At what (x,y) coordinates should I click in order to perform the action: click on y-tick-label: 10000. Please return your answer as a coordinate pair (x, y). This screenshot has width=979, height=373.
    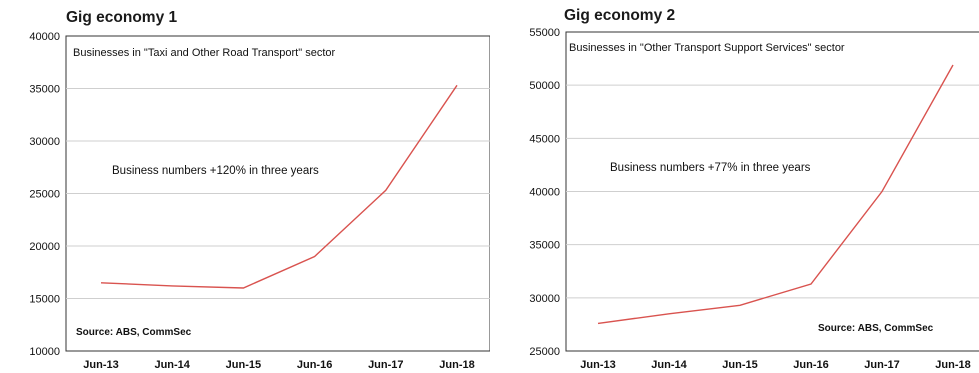
    Looking at the image, I should click on (44, 352).